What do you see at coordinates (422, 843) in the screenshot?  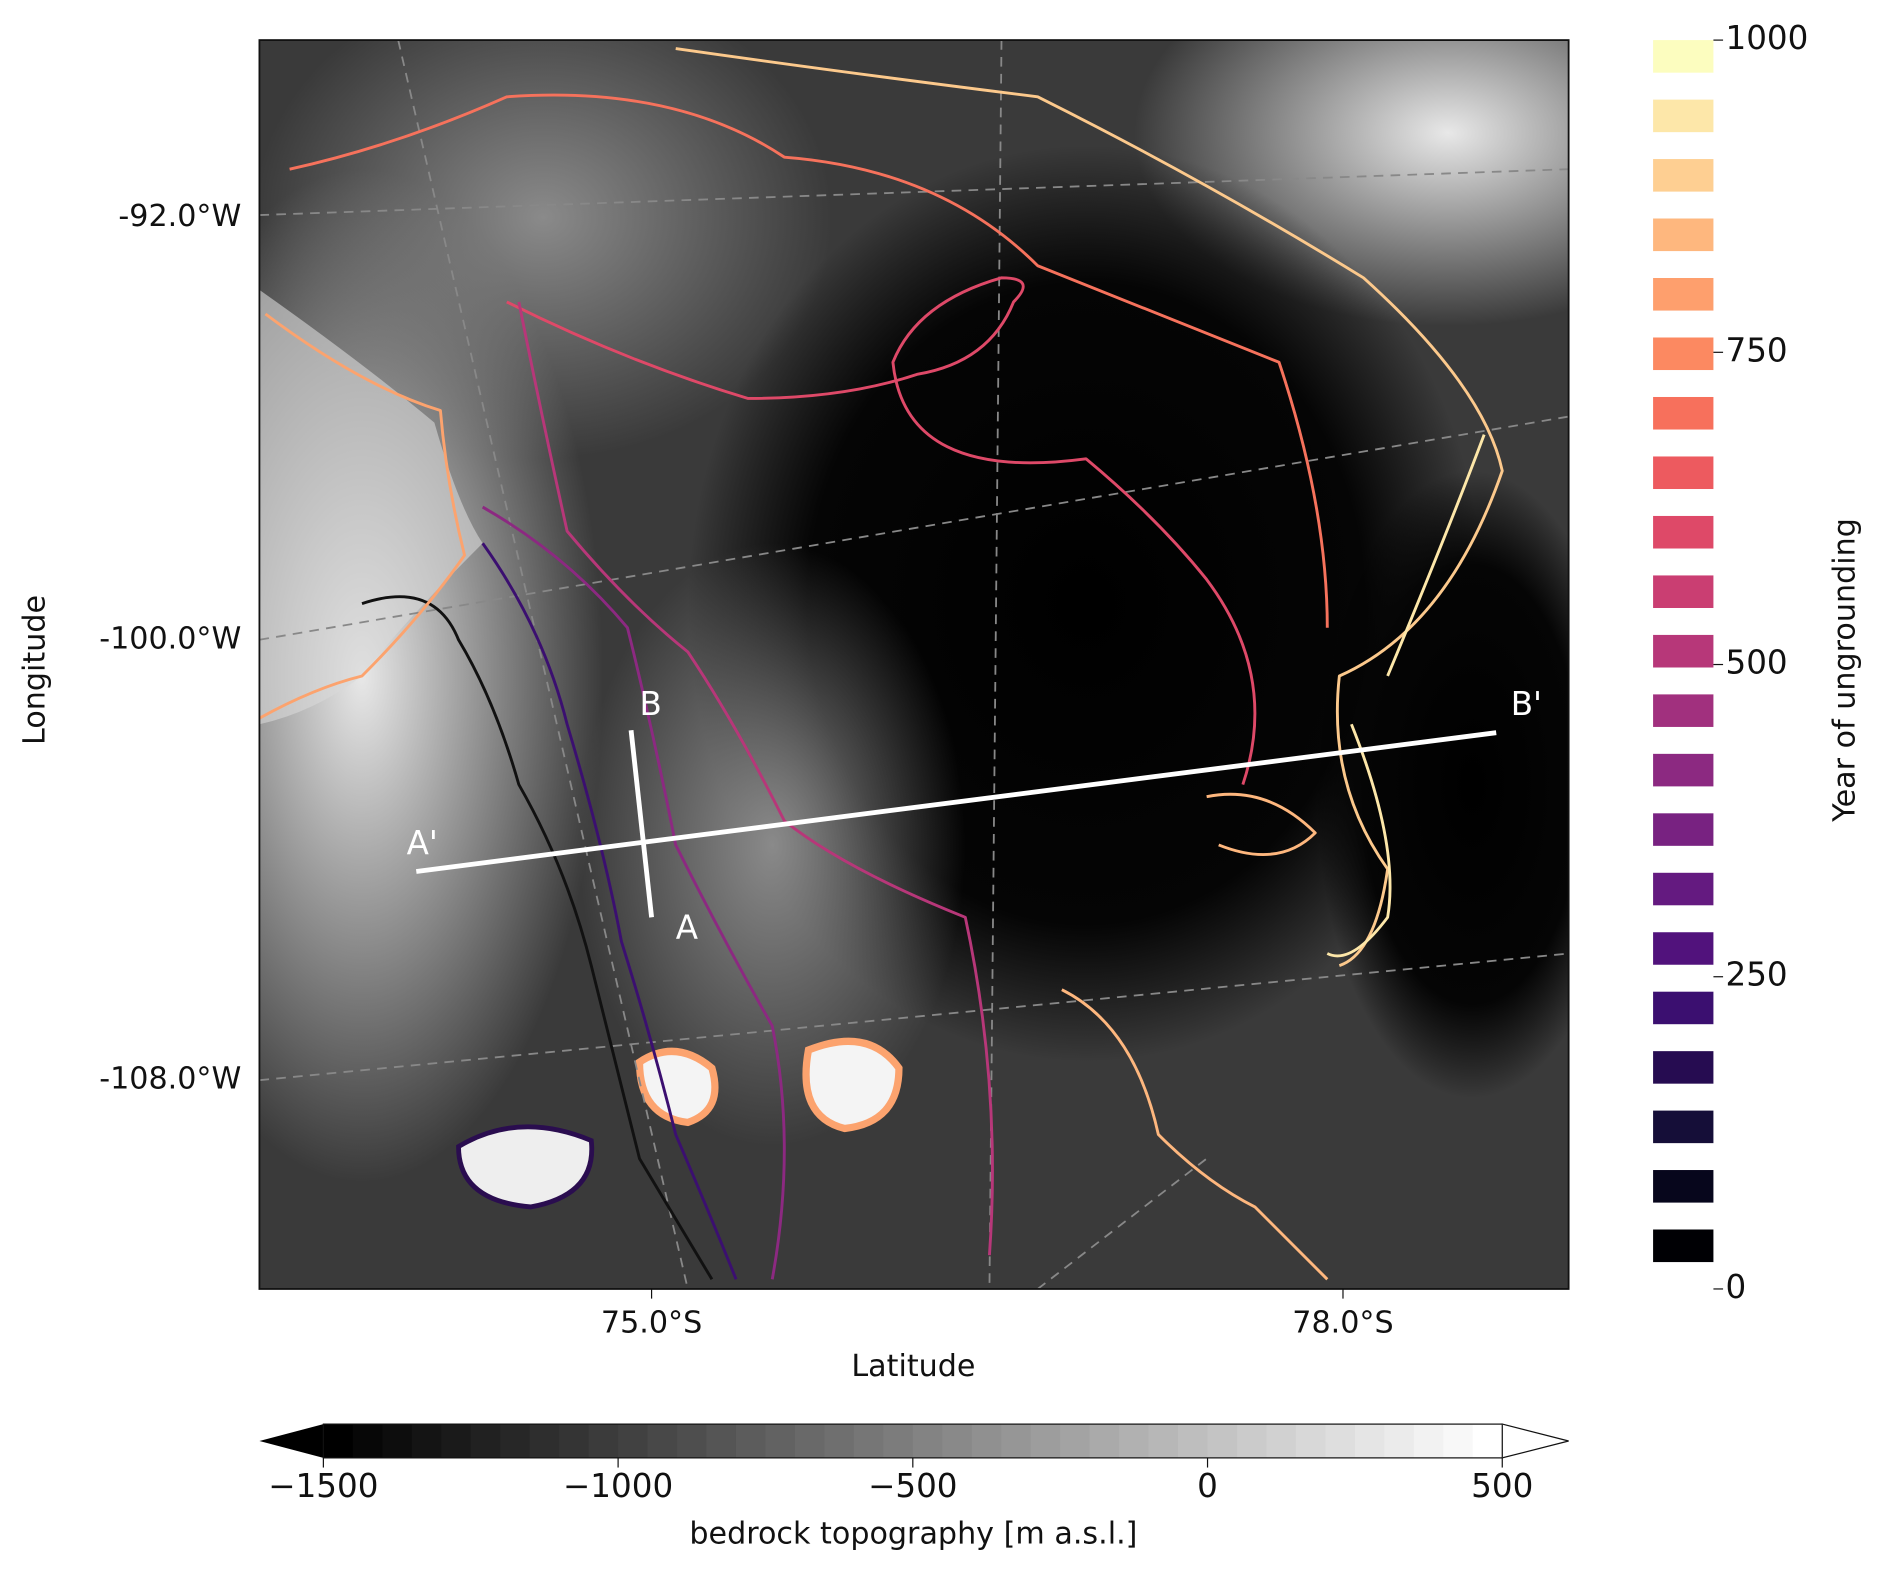 I see `profile-label: A'` at bounding box center [422, 843].